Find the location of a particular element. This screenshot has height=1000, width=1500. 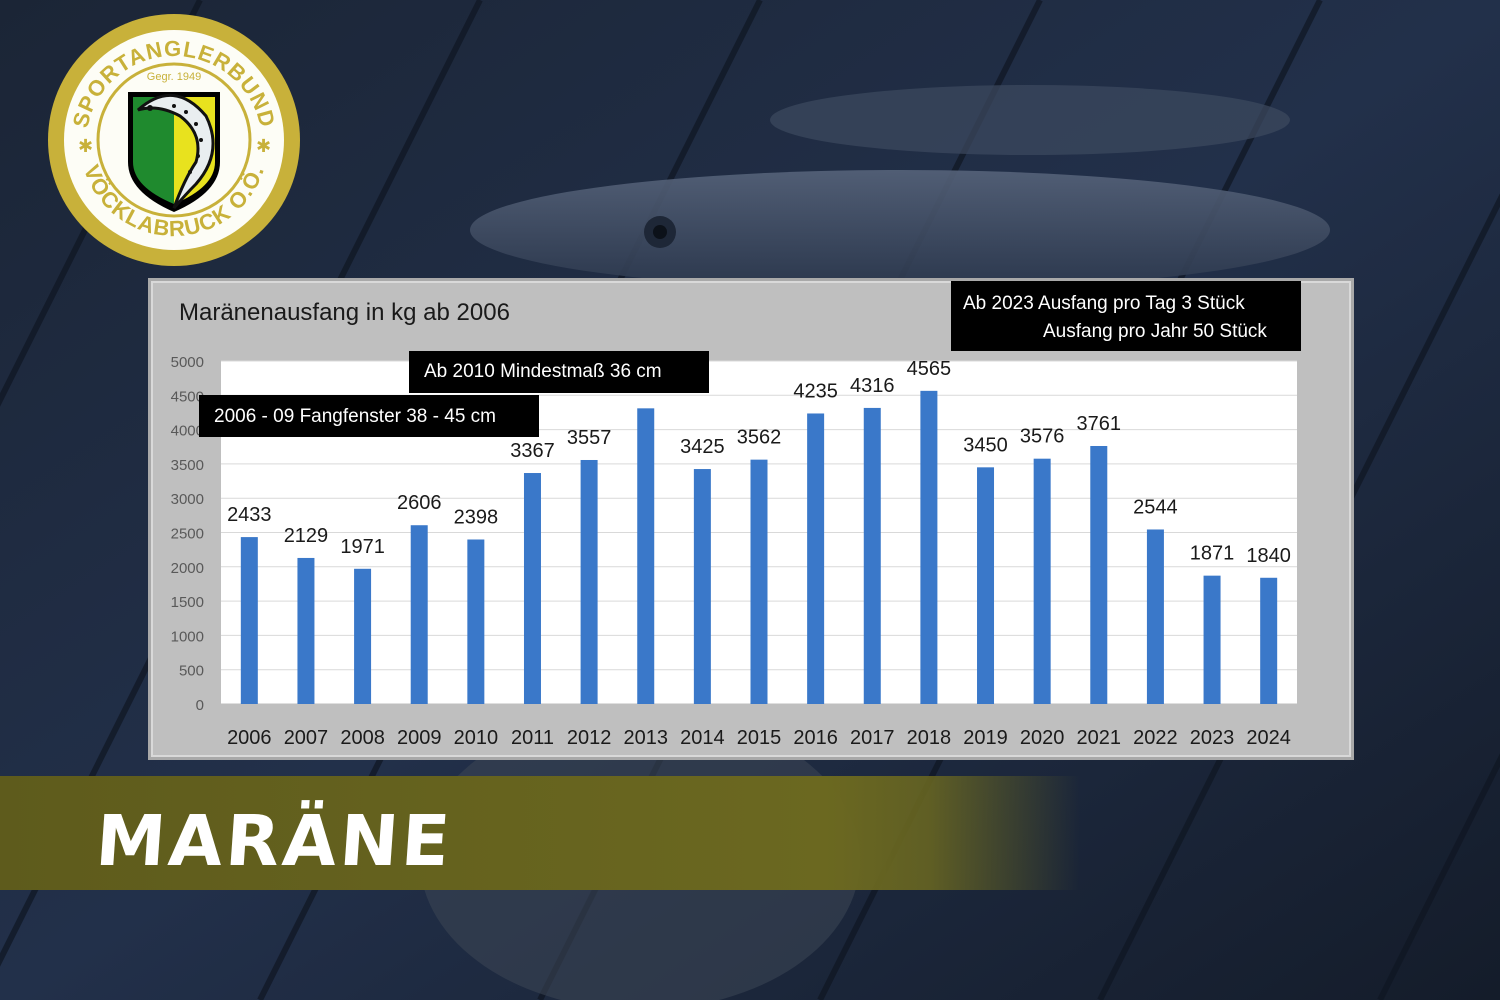

data-label-2014: 3425 is located at coordinates (702, 447).